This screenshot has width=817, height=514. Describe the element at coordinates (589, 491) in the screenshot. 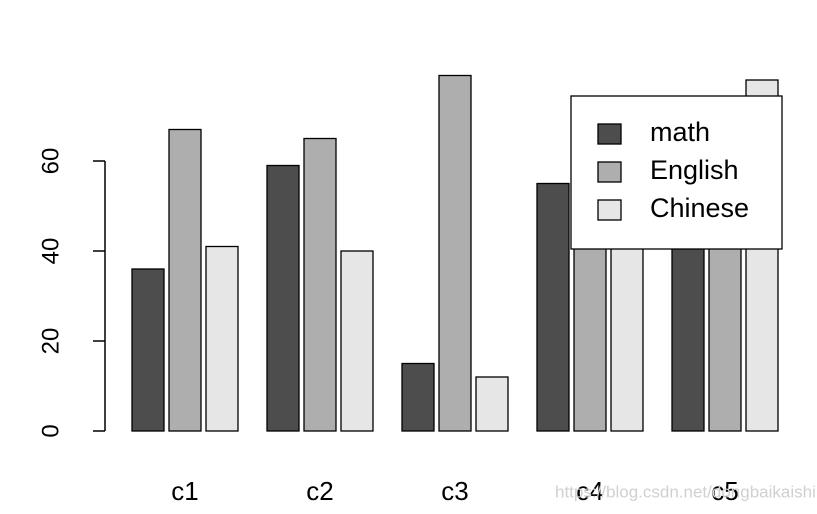

I see `x-tick-label: c4` at that location.